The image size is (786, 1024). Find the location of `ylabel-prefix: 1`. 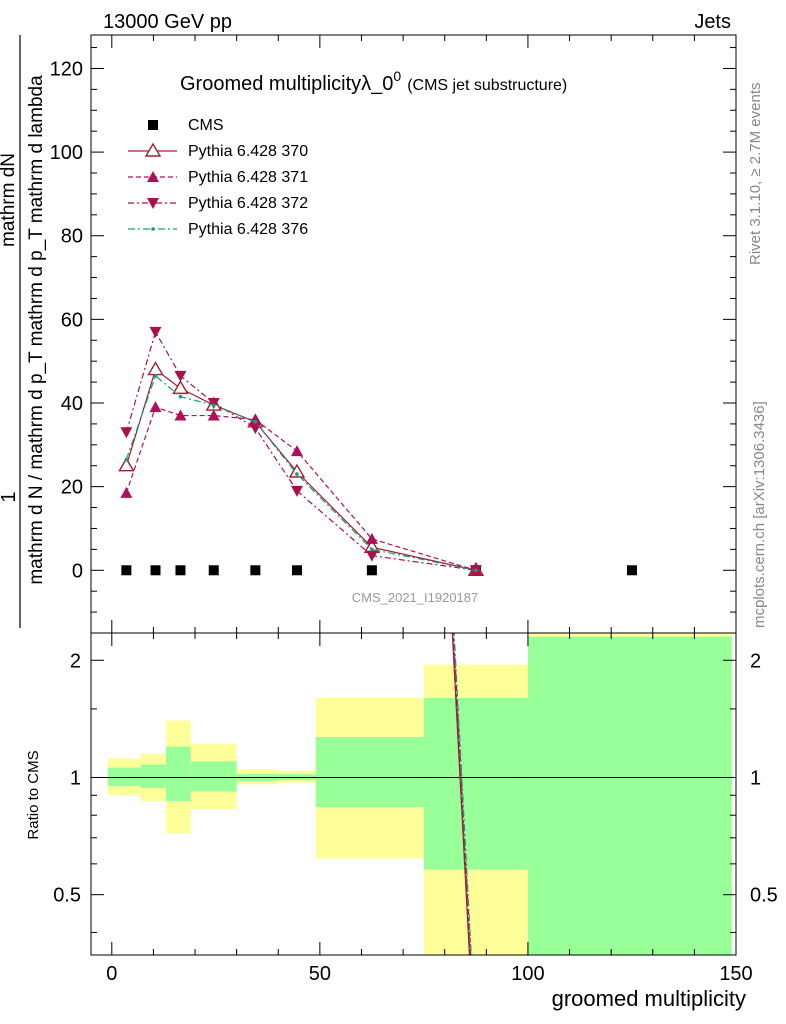

ylabel-prefix: 1 is located at coordinates (10, 496).